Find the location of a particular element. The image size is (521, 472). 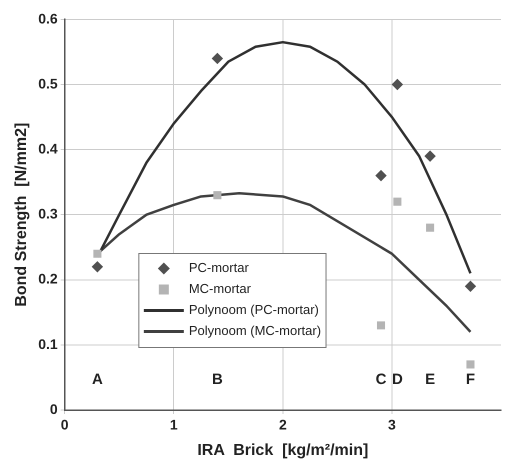

annotation: C is located at coordinates (381, 379).